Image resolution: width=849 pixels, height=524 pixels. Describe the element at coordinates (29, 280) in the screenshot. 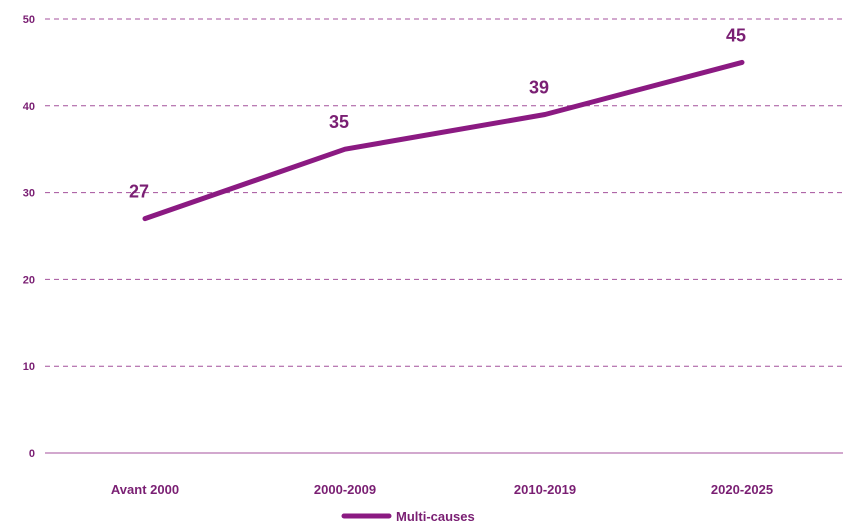

I see `y-tick-label: 20` at that location.